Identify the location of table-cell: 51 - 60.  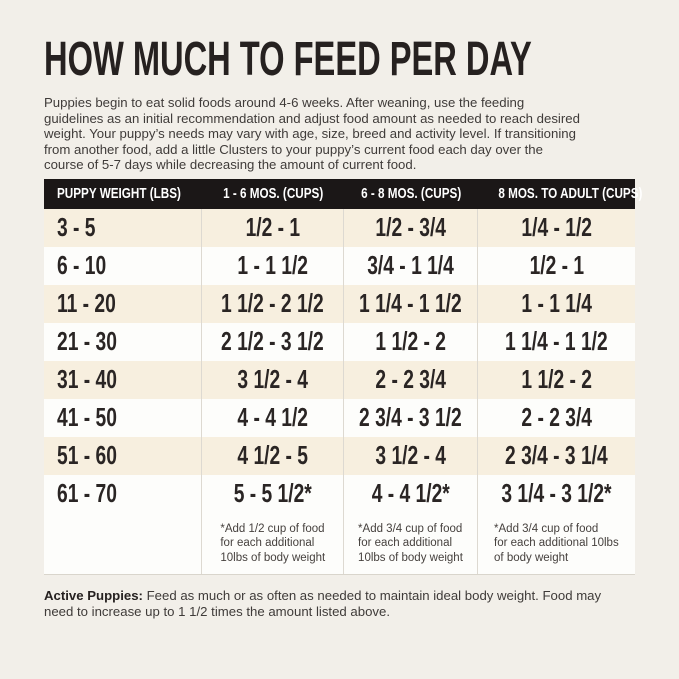
(123, 455).